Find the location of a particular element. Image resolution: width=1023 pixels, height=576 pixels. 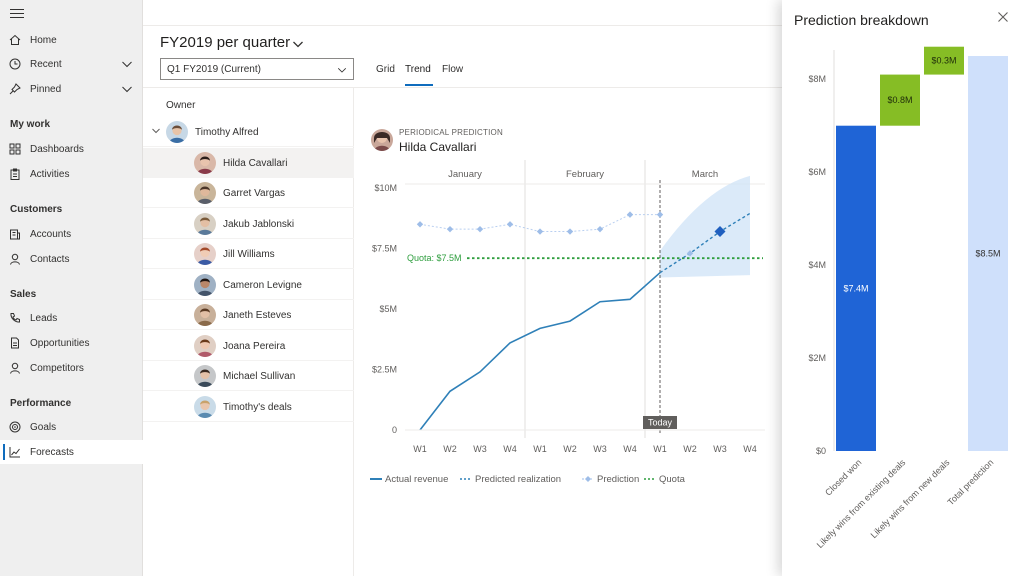

nav-item-forecasts: Forecasts is located at coordinates (71, 452).